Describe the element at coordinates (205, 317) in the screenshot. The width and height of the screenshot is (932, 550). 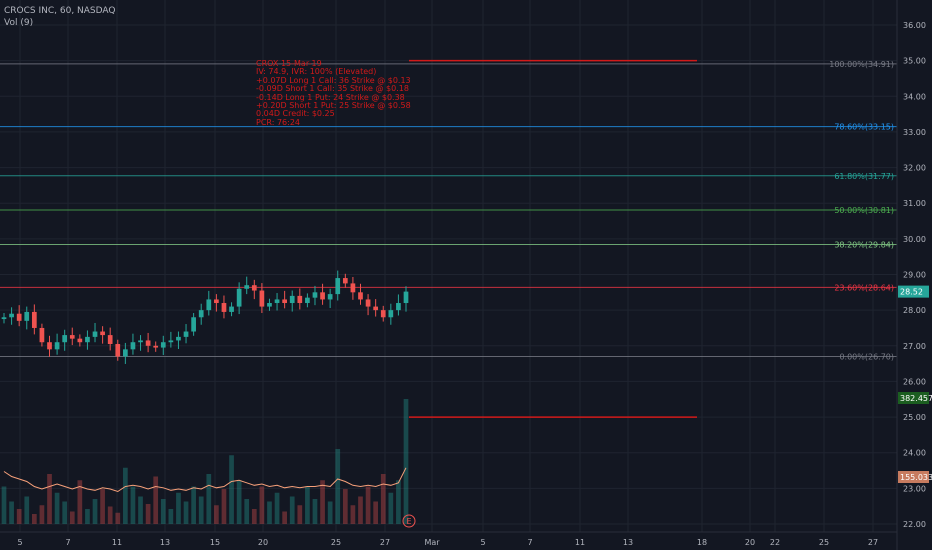
I see `candlesticks` at that location.